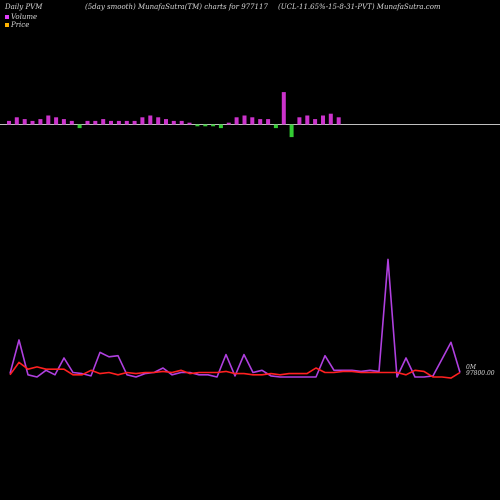 The image size is (500, 500). I want to click on volume-value-label: 0M, so click(471, 367).